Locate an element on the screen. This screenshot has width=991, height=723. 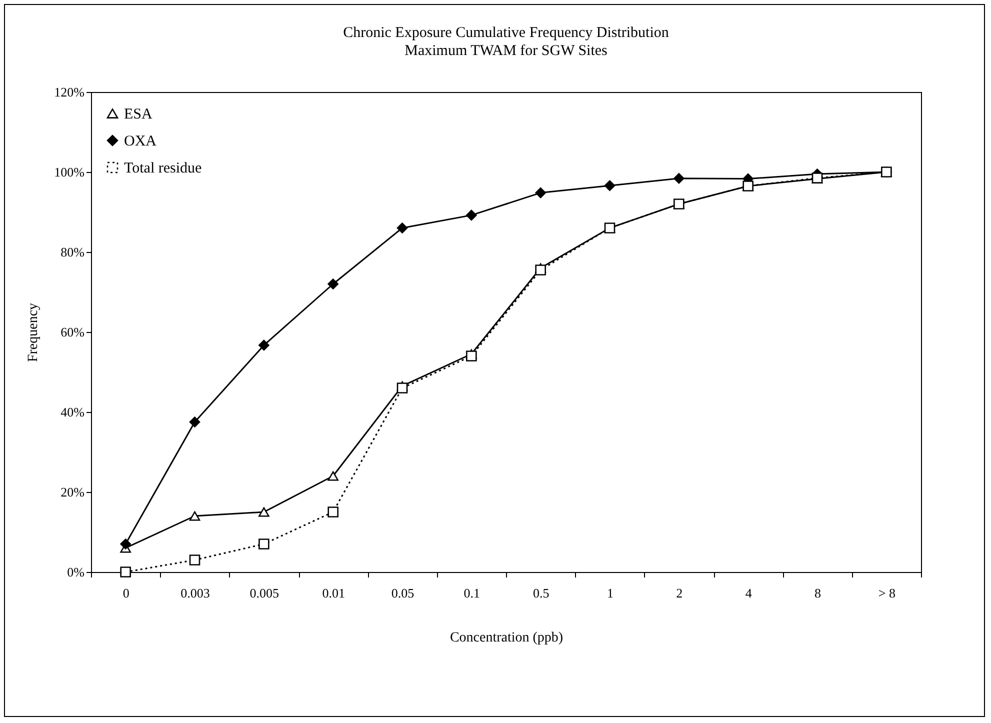
x-tick-label: 1 is located at coordinates (610, 593).